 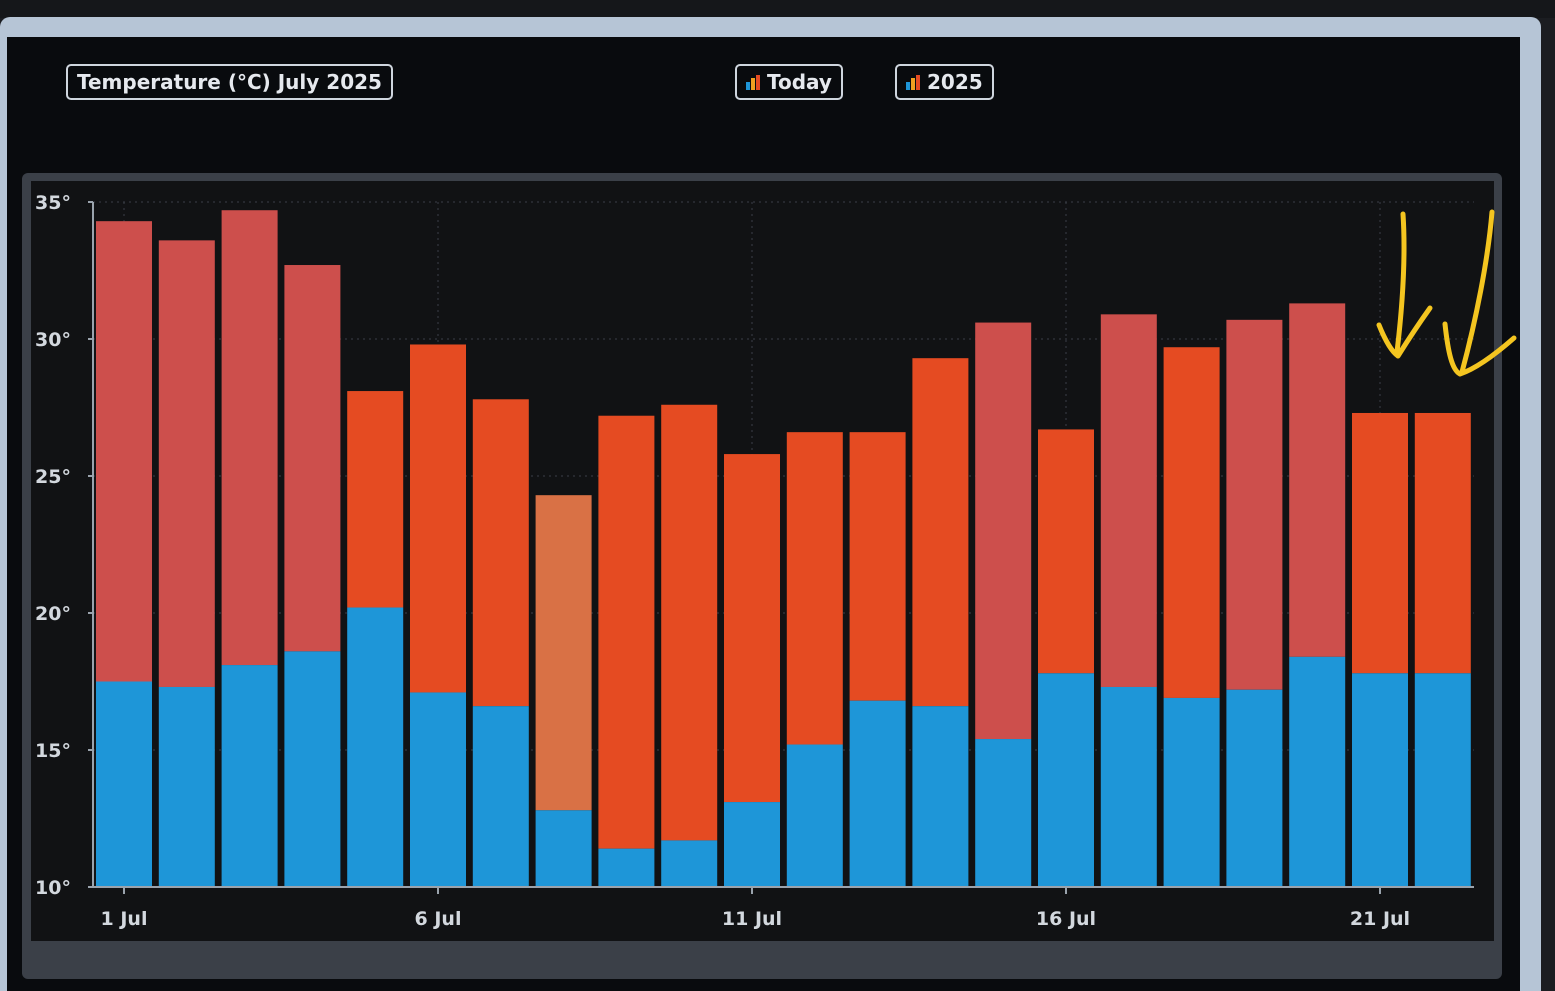 I want to click on y-tick-label: 35°, so click(x=53, y=203).